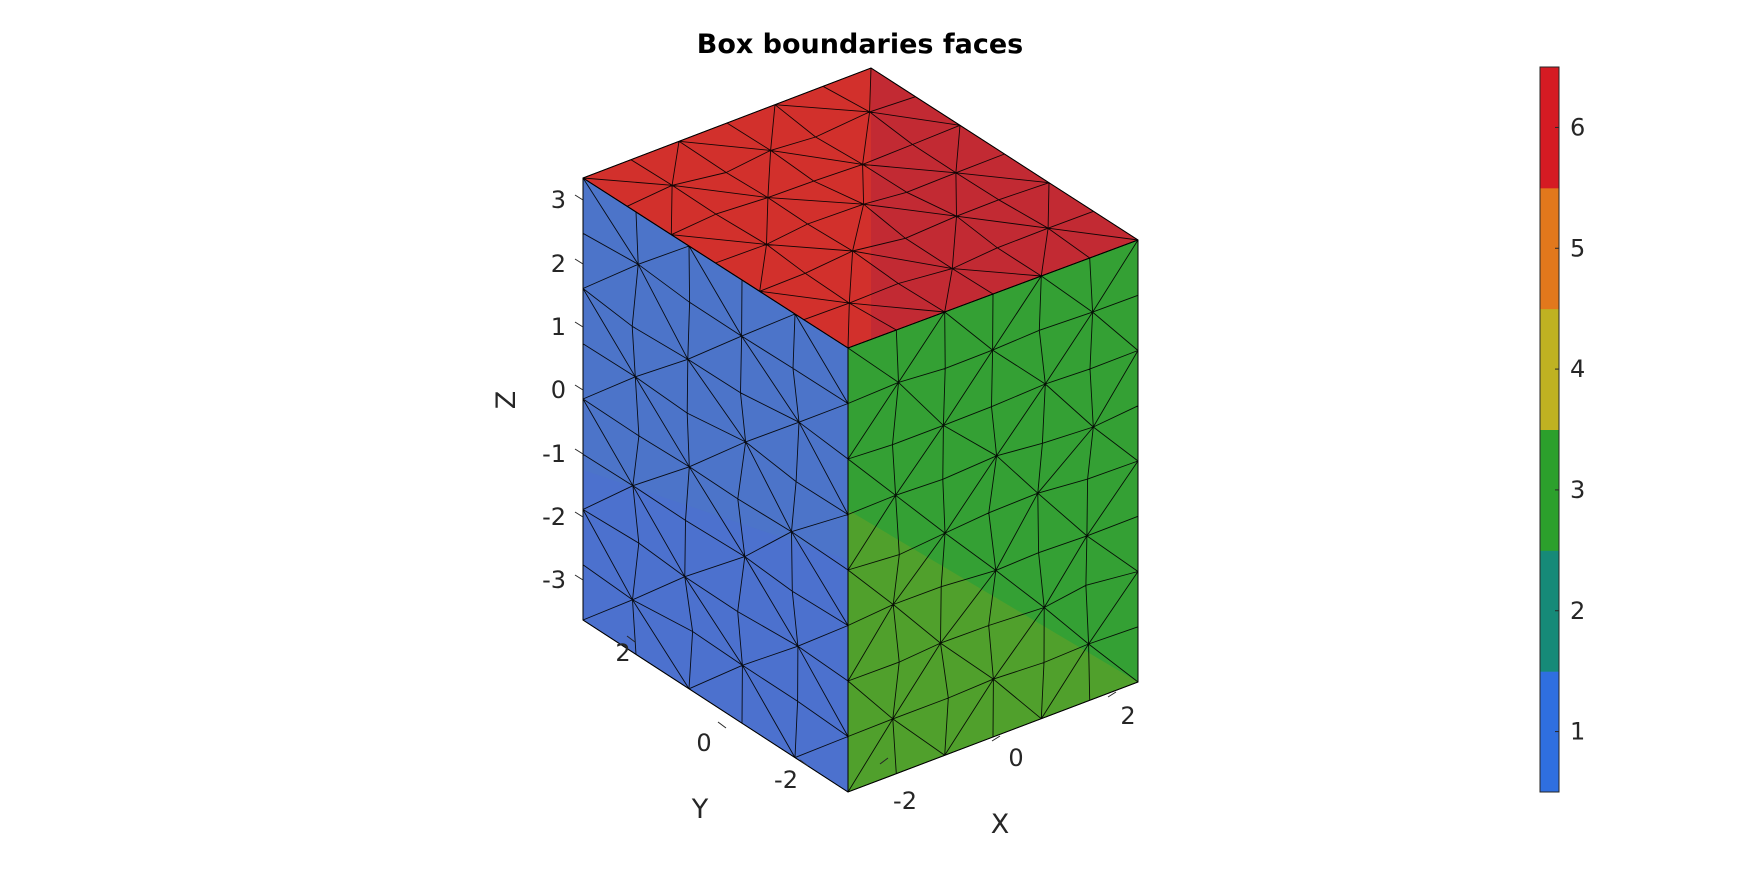 The image size is (1738, 888). I want to click on x-tick-label: -2, so click(905, 801).